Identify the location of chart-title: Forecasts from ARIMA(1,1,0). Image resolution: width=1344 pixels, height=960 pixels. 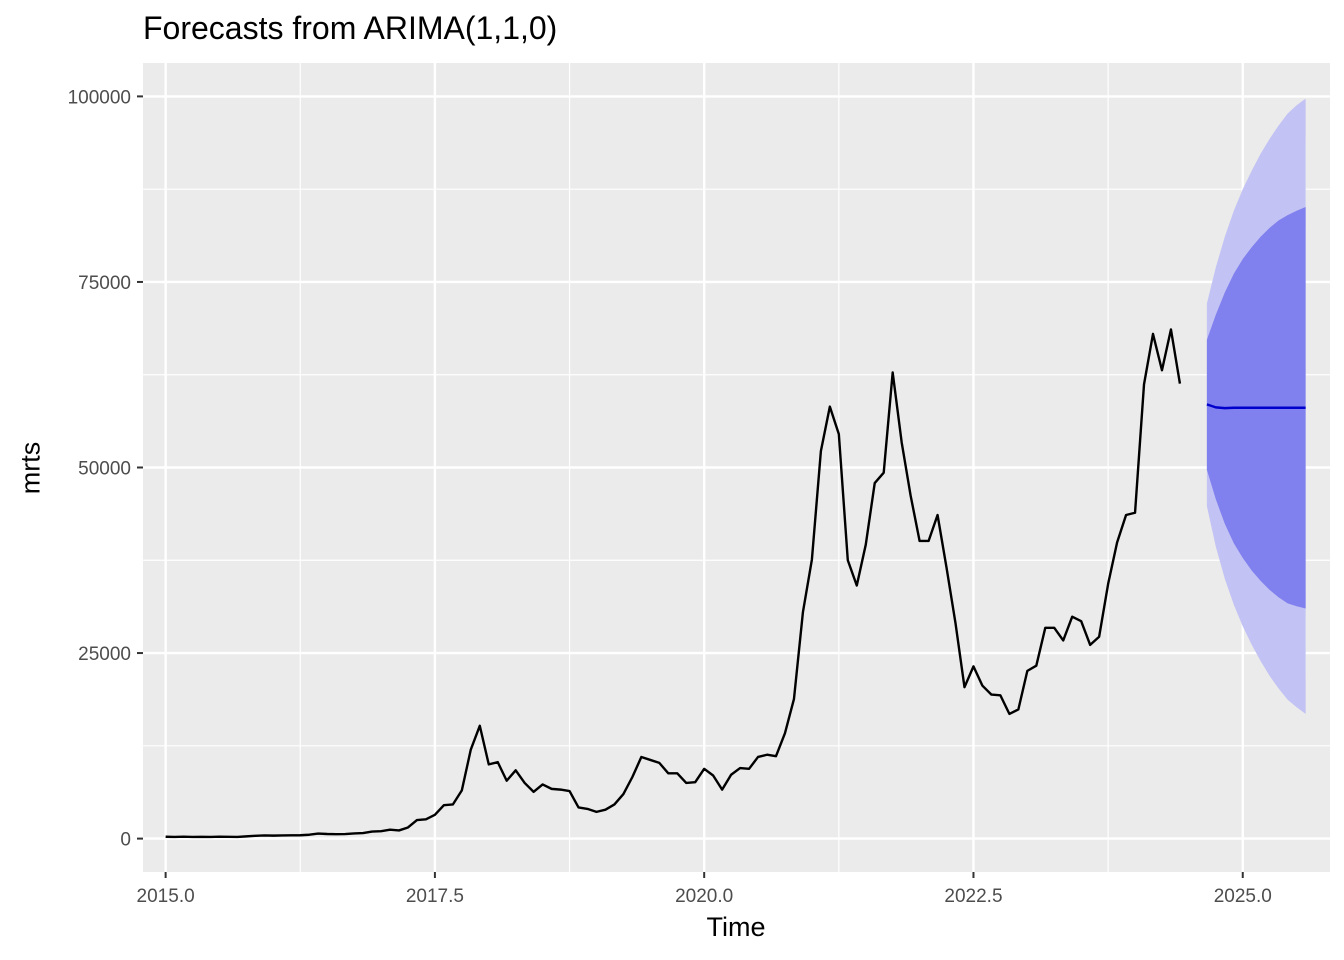
(350, 28).